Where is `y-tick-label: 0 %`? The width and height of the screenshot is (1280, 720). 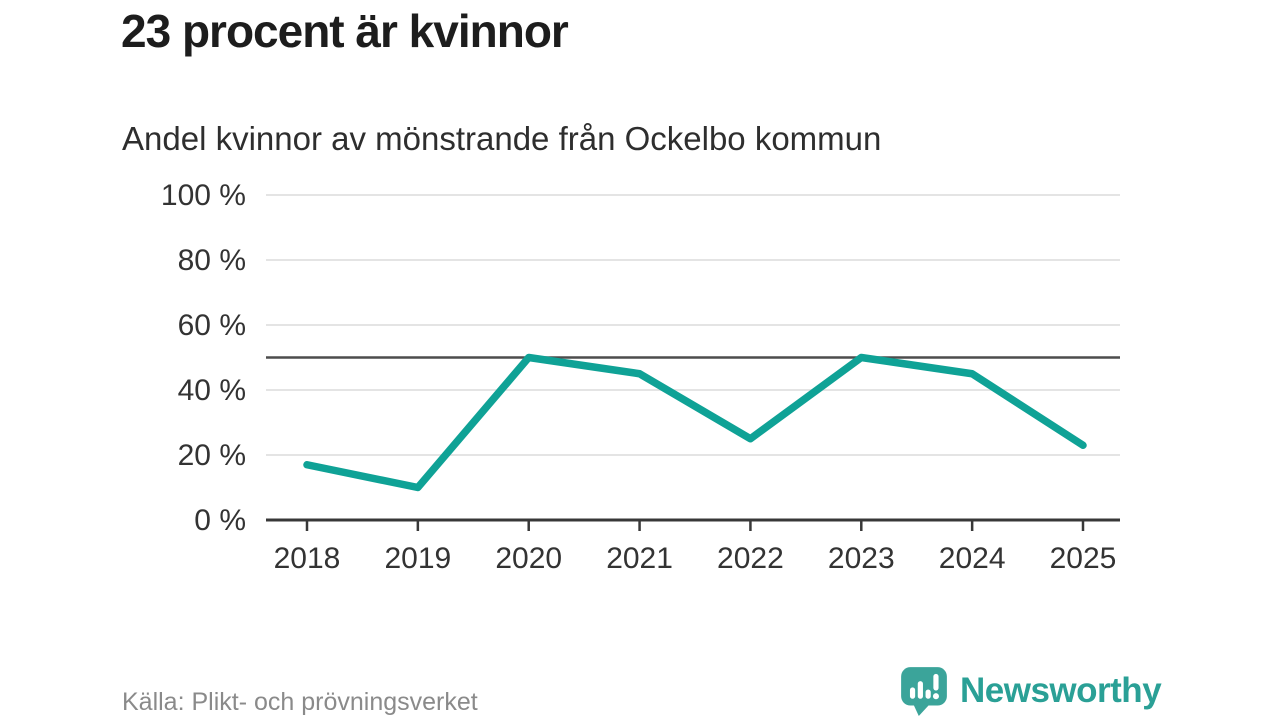
y-tick-label: 0 % is located at coordinates (220, 520).